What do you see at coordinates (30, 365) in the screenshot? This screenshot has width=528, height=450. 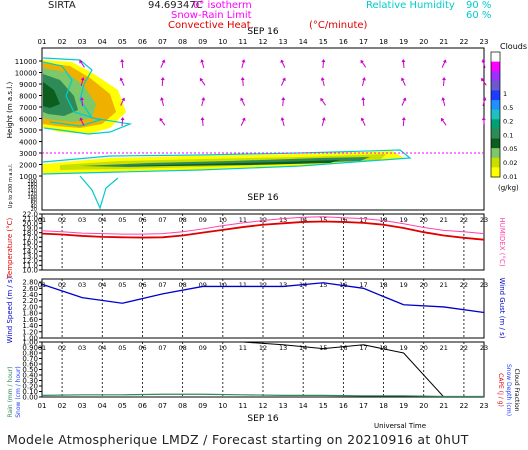 I see `y-tick-label: 0.60` at bounding box center [30, 365].